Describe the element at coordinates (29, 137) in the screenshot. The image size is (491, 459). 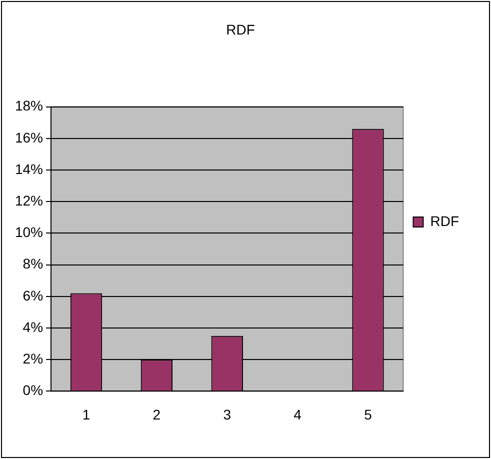
I see `y-tick-label: 16%` at that location.